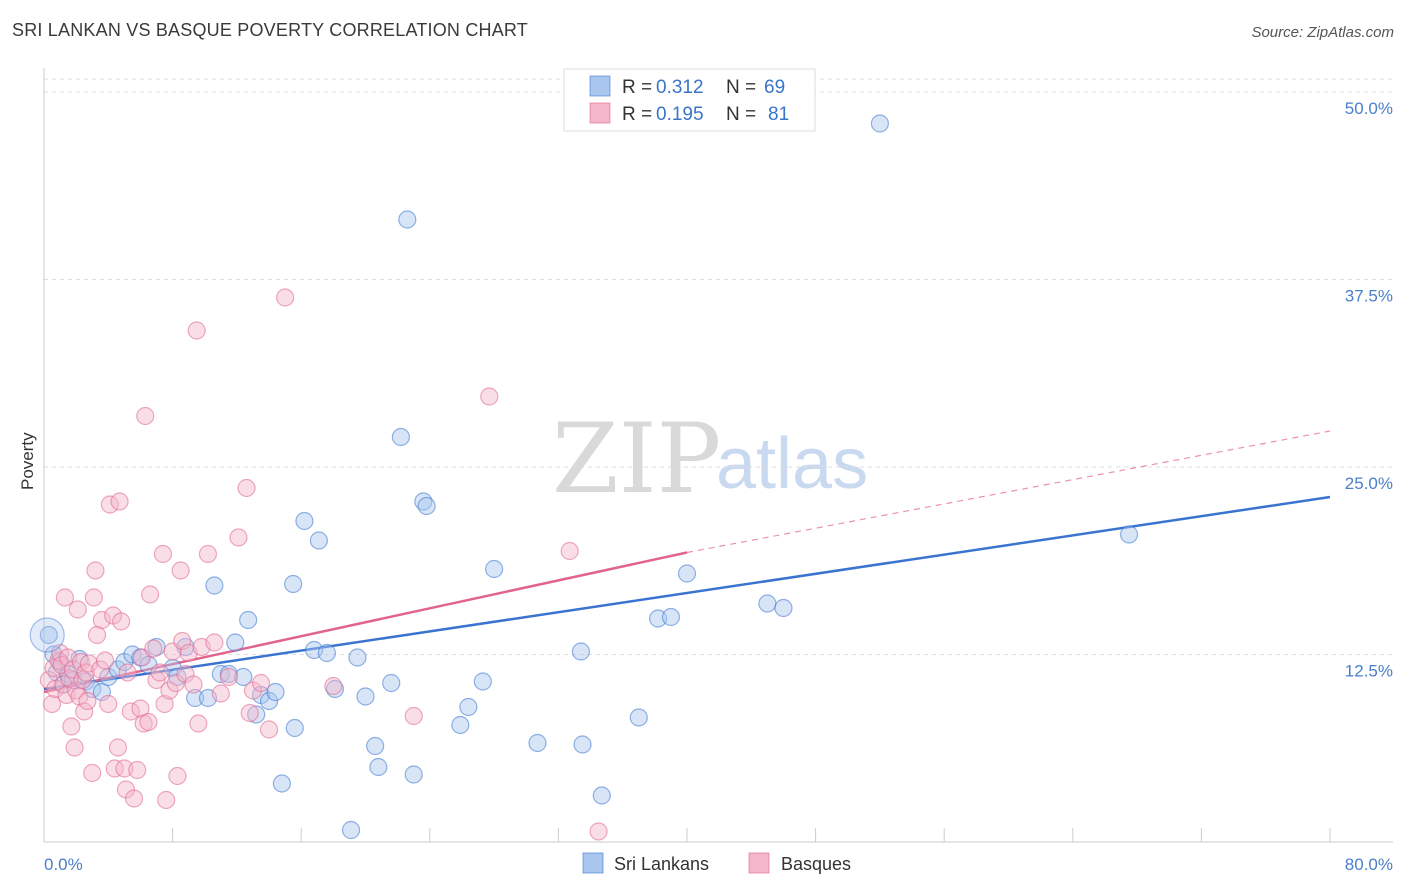 The height and width of the screenshot is (892, 1406). What do you see at coordinates (1369, 671) in the screenshot?
I see `y-tick-label: 12.5%` at bounding box center [1369, 671].